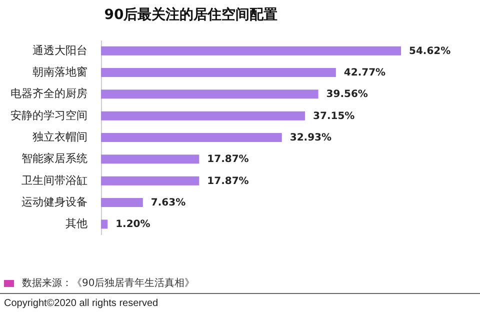  Describe the element at coordinates (55, 180) in the screenshot. I see `y-tick-label: 卫生间带浴缸` at that location.